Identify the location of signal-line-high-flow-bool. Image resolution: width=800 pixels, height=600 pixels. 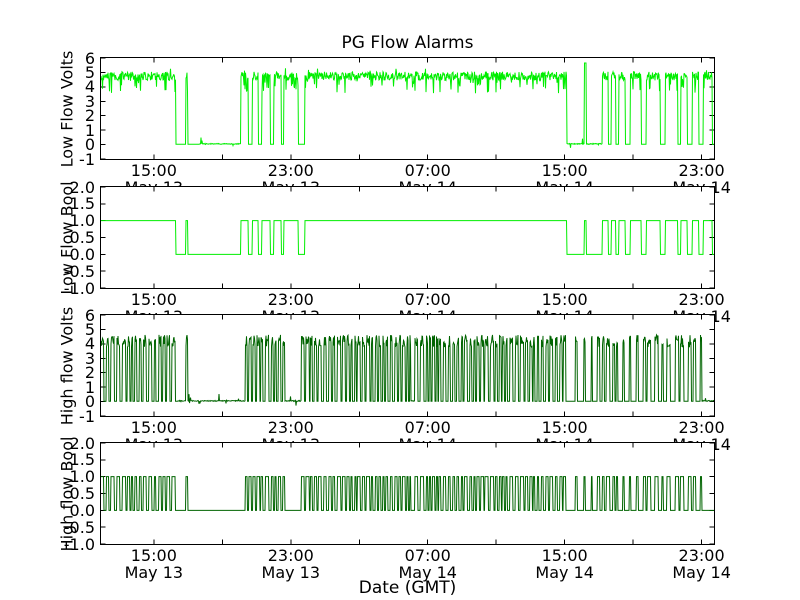
(407, 493).